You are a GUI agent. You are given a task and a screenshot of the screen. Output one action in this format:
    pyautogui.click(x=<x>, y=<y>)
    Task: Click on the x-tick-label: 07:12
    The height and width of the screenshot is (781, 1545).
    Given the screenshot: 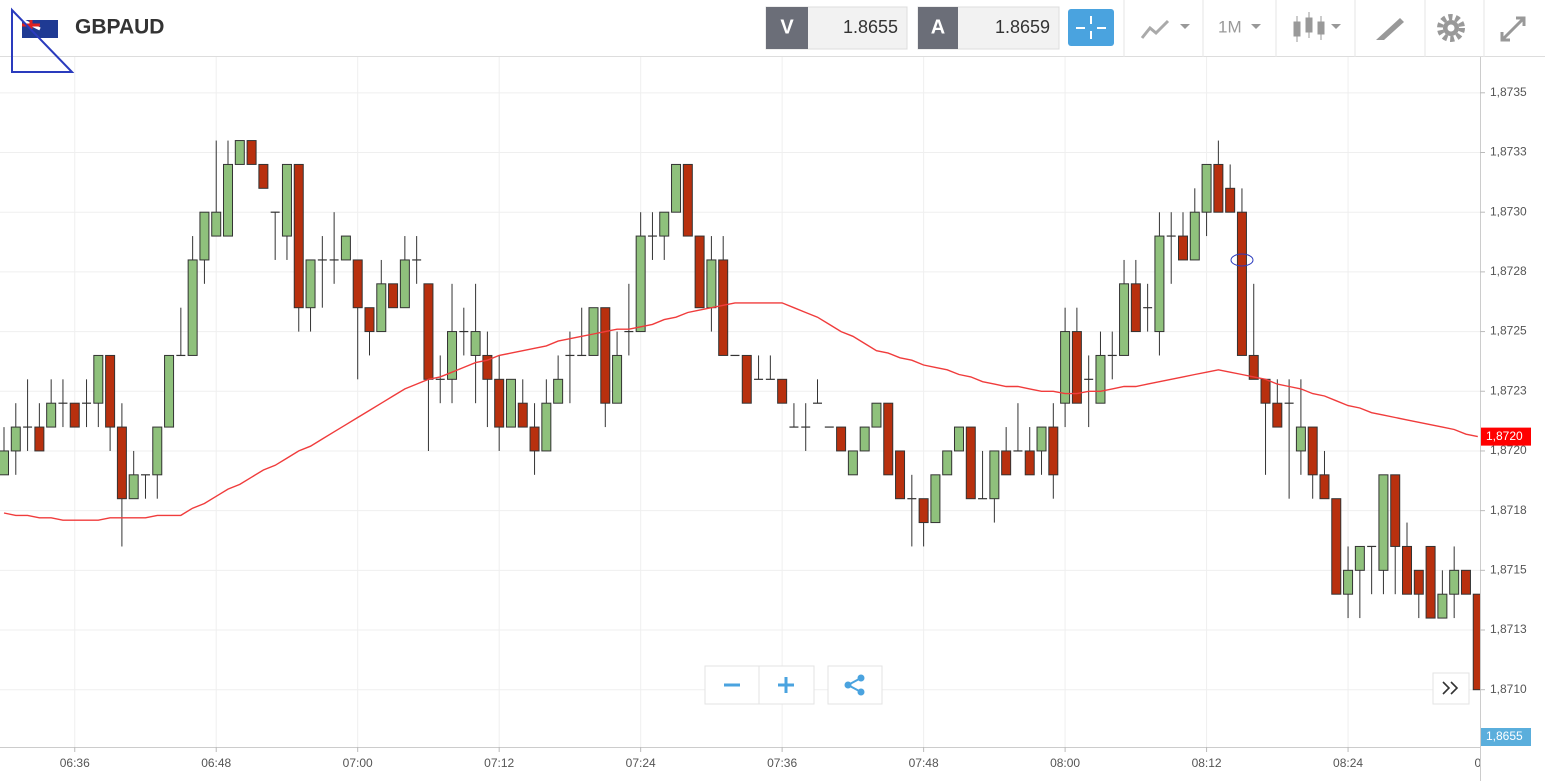 What is the action you would take?
    pyautogui.click(x=499, y=763)
    